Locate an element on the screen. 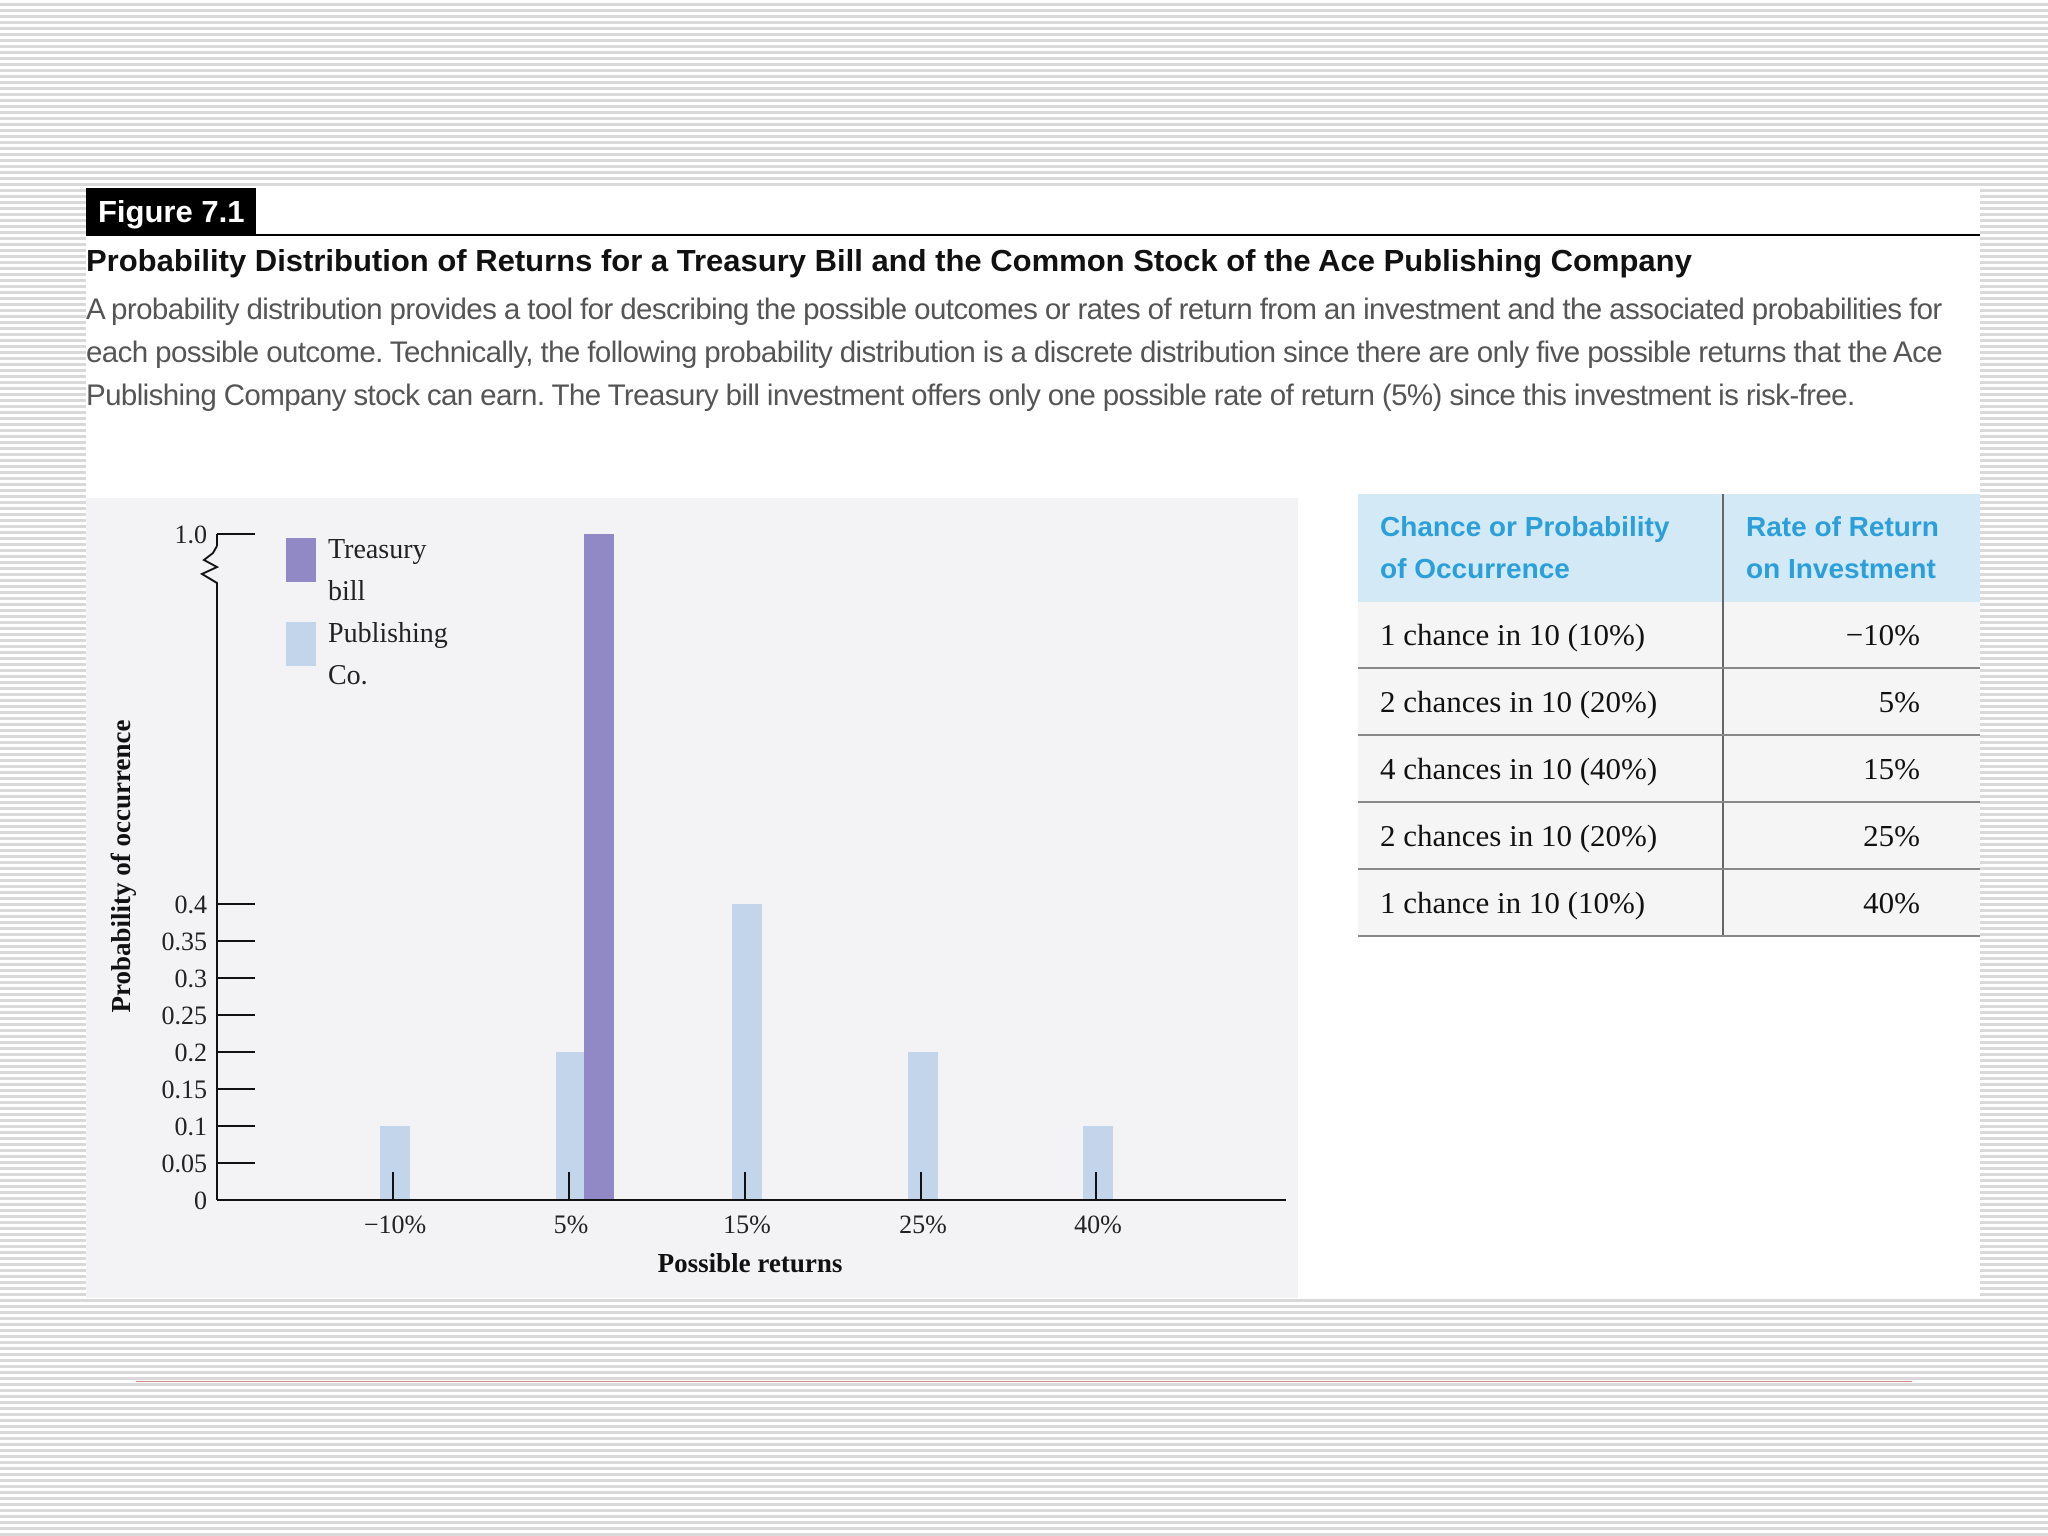  table-row: 4 chances in 10 (40%) 15% is located at coordinates (1669, 769).